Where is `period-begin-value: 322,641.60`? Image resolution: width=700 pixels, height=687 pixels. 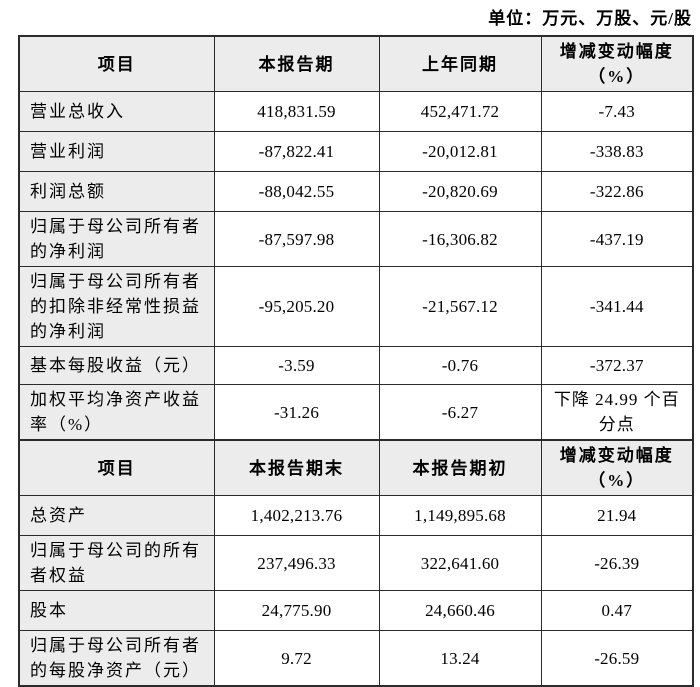
period-begin-value: 322,641.60 is located at coordinates (460, 563).